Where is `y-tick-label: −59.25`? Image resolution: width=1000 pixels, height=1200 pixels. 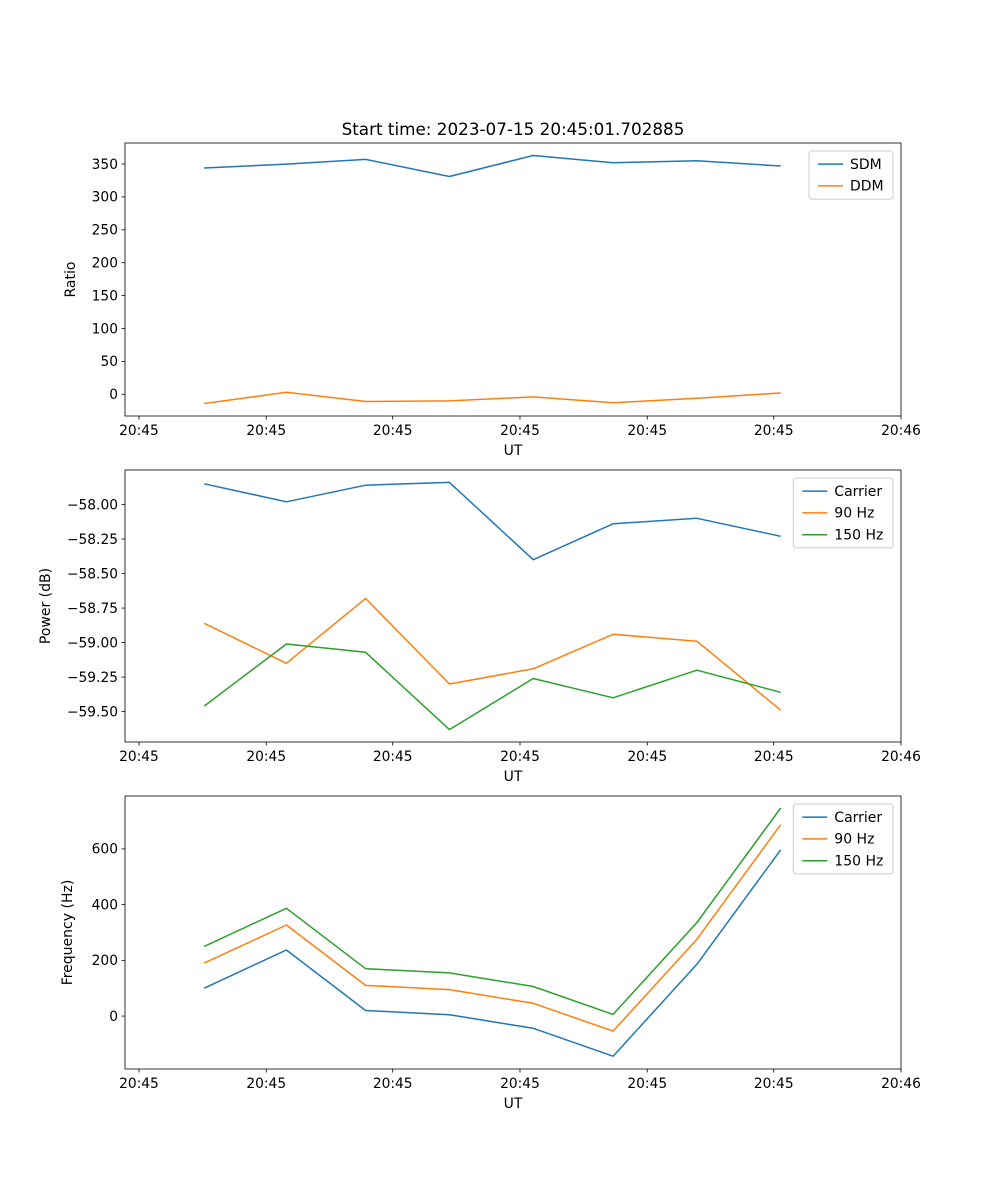
y-tick-label: −59.25 is located at coordinates (92, 678).